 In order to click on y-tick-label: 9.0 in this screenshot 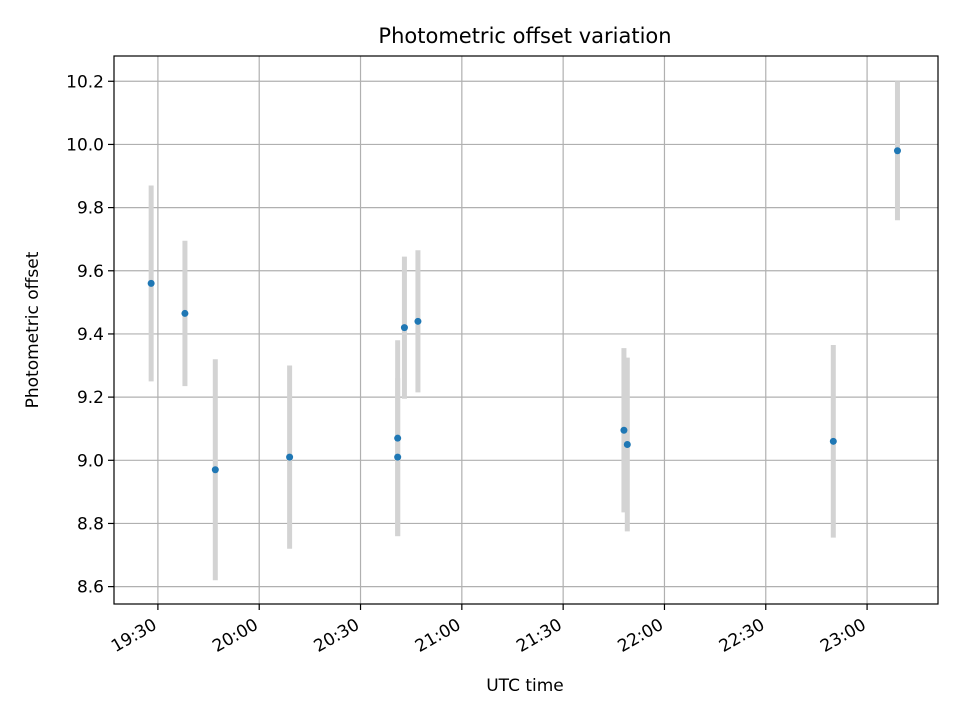, I will do `click(90, 461)`.